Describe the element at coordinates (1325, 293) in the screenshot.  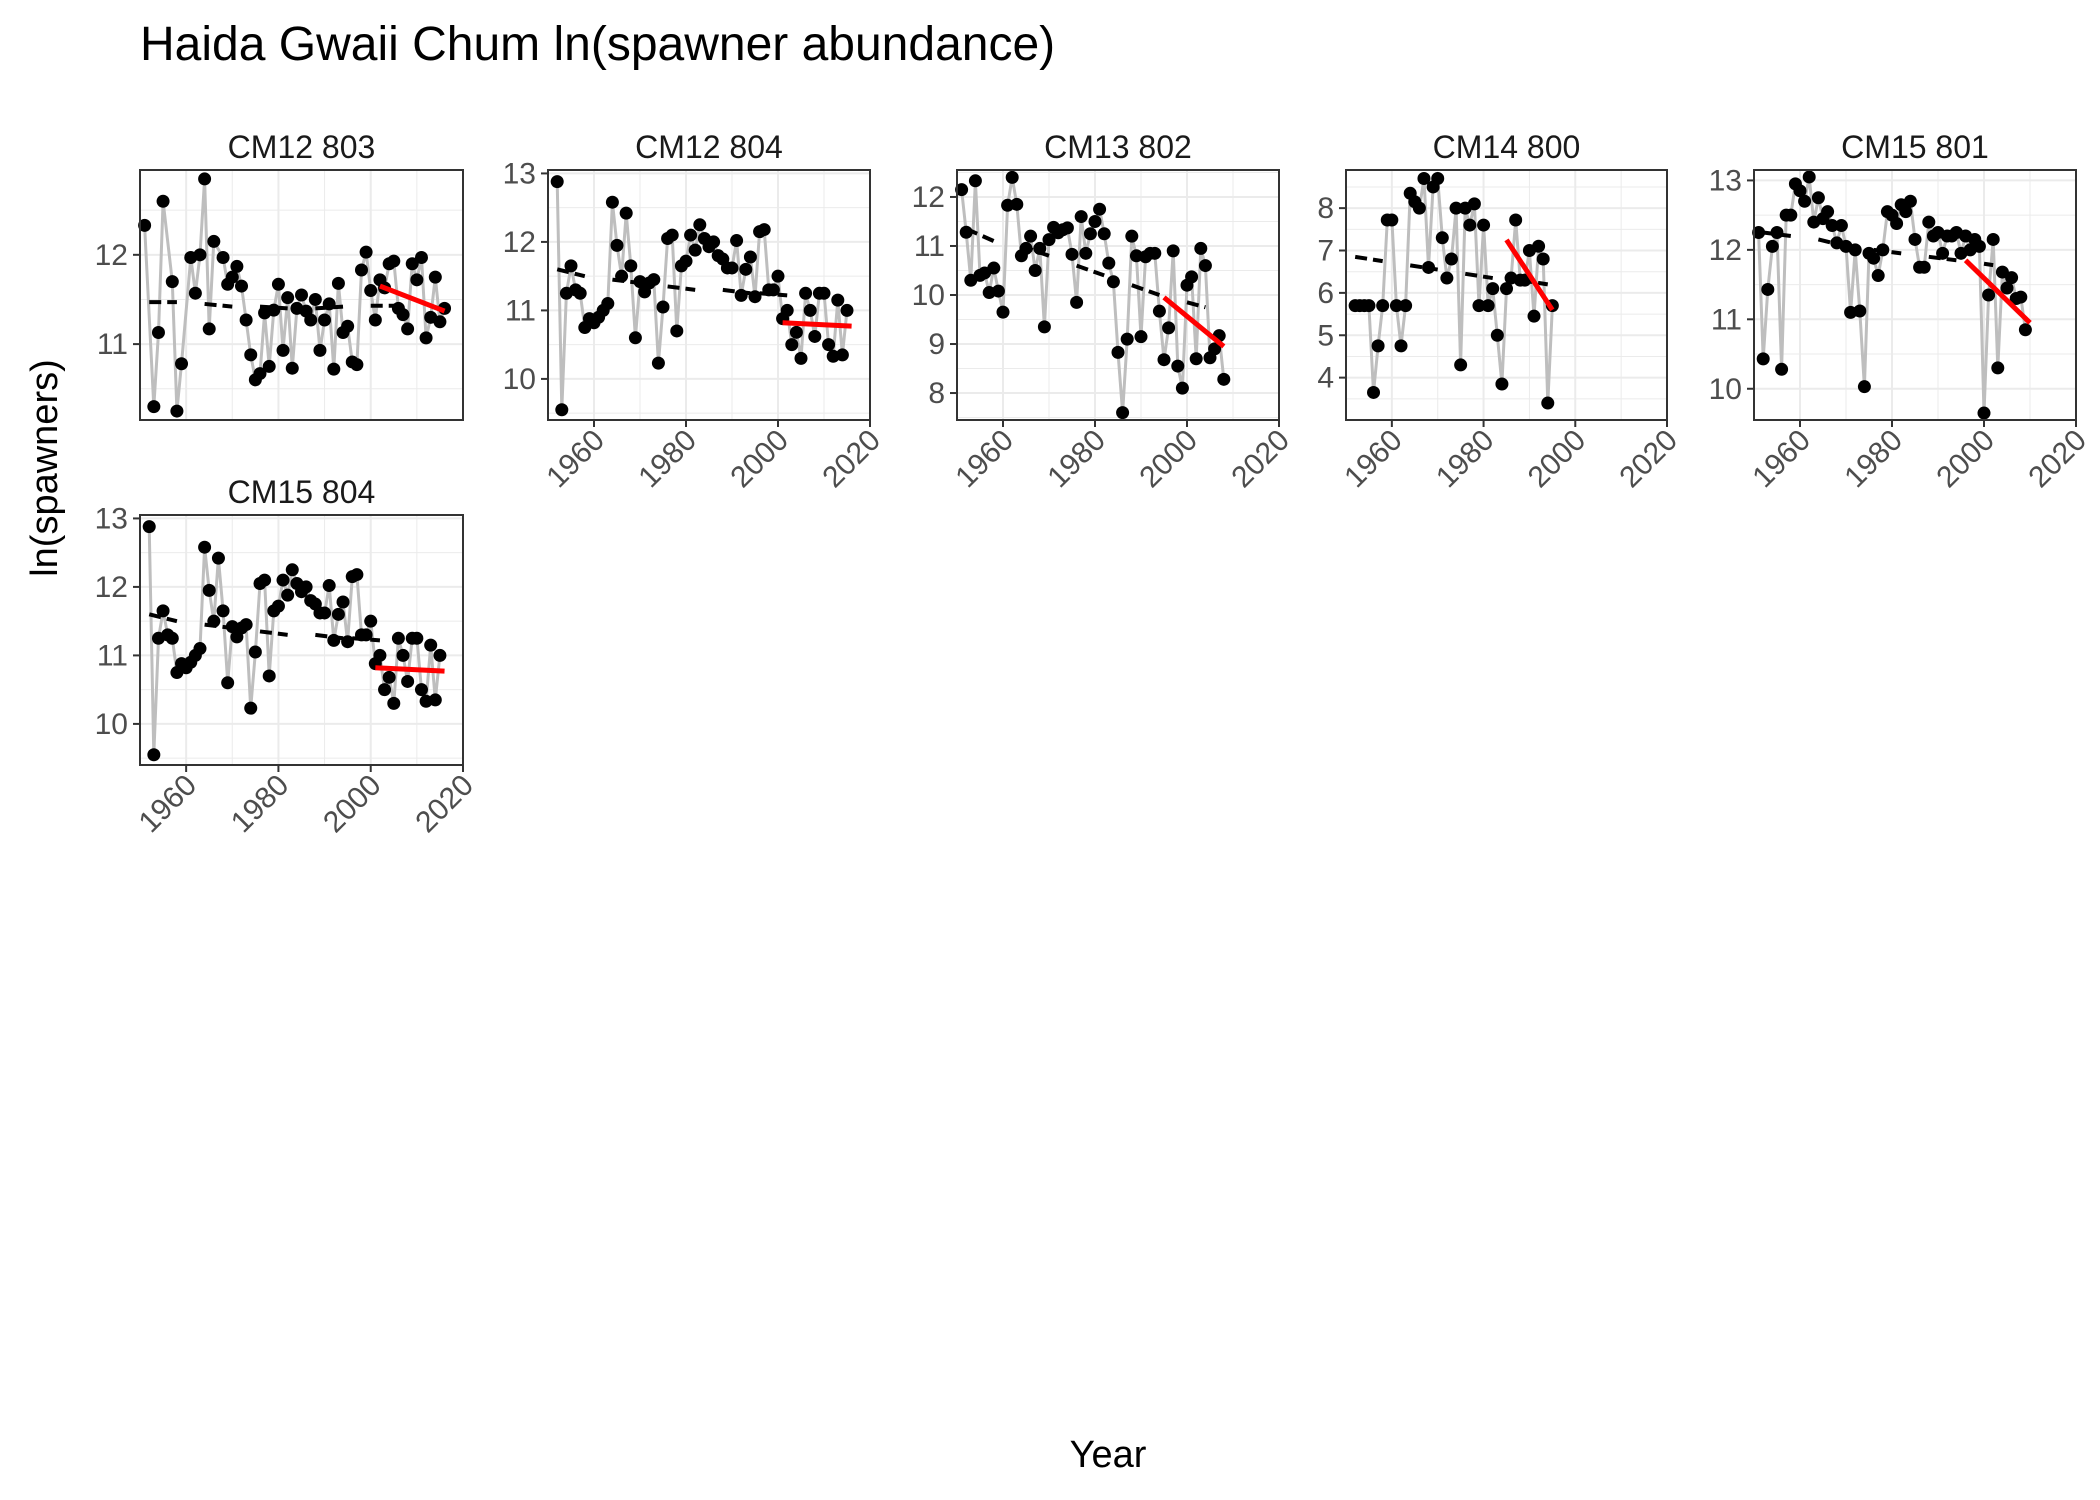
I see `y-tick-label: 6` at that location.